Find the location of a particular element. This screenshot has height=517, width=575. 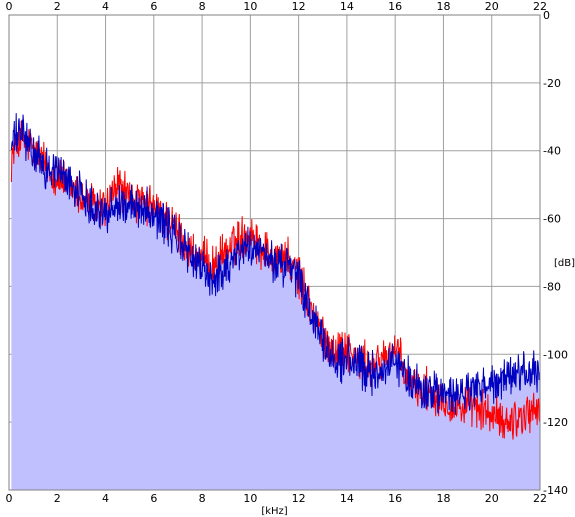

y-tick-label: -100 is located at coordinates (555, 354).